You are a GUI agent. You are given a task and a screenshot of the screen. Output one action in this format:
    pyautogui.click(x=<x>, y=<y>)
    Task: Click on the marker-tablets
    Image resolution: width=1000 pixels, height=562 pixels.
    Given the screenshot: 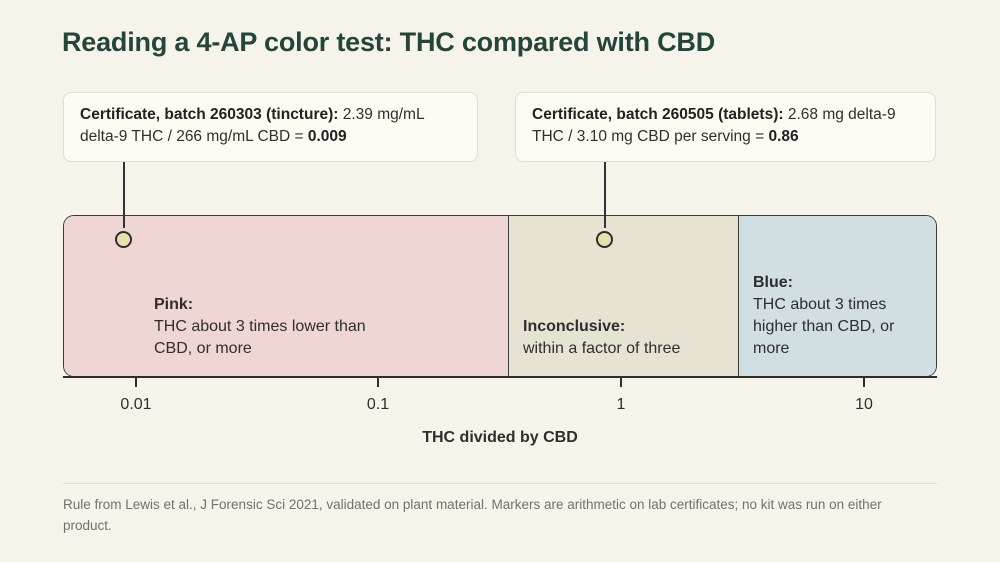 What is the action you would take?
    pyautogui.click(x=604, y=239)
    